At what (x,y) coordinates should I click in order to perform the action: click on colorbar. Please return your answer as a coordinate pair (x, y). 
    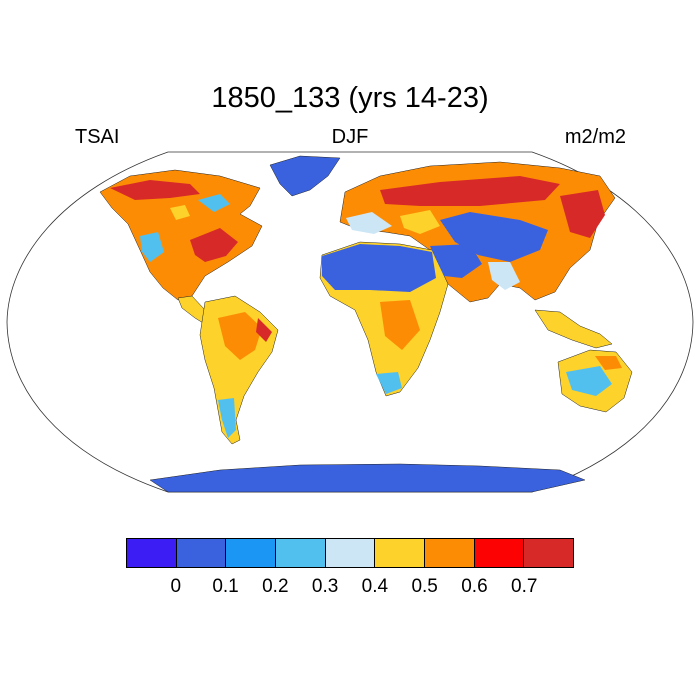
    Looking at the image, I should click on (350, 553).